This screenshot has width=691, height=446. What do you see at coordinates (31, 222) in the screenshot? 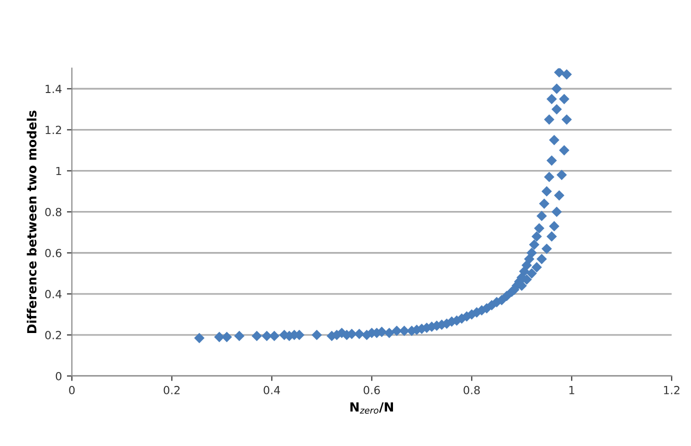
I see `y-axis-title: Difference between two models` at bounding box center [31, 222].